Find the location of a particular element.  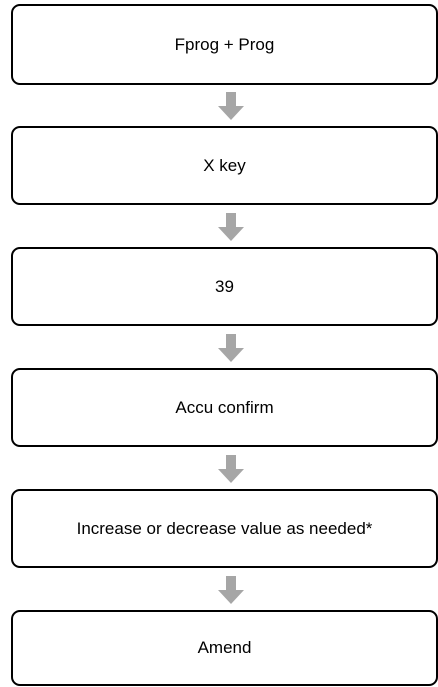

step-label: Amend is located at coordinates (224, 647).